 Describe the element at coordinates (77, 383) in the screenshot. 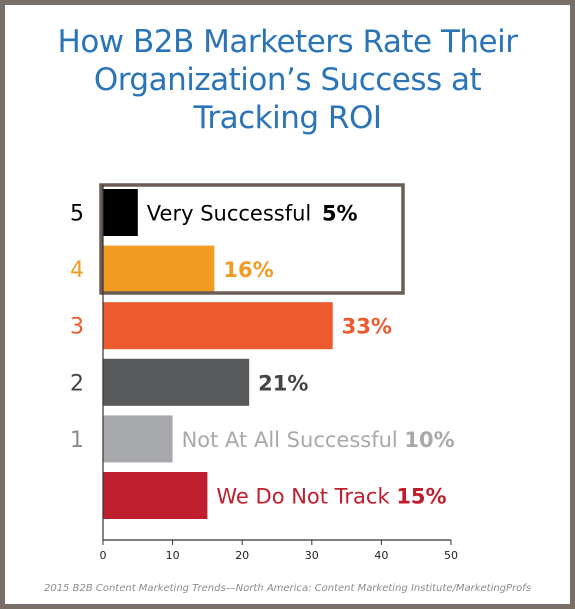

I see `category-label: 2` at that location.